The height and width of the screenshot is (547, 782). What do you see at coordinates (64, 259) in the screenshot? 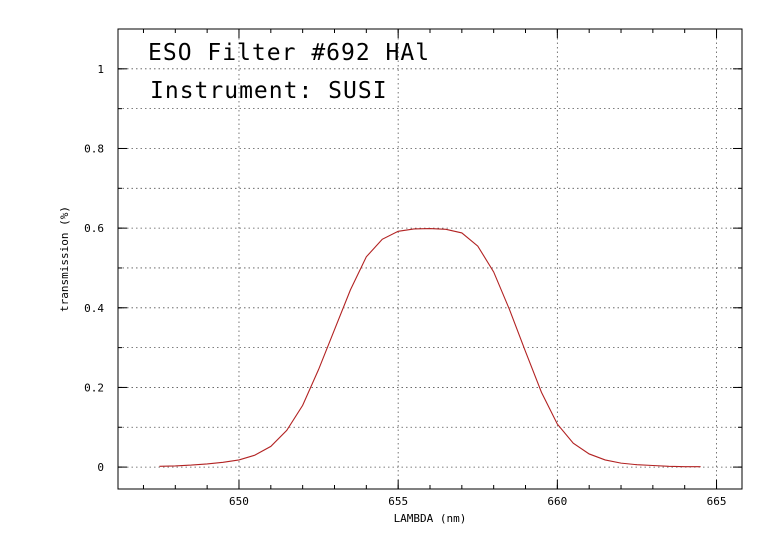
I see `y-axis-label: transmission (%)` at bounding box center [64, 259].